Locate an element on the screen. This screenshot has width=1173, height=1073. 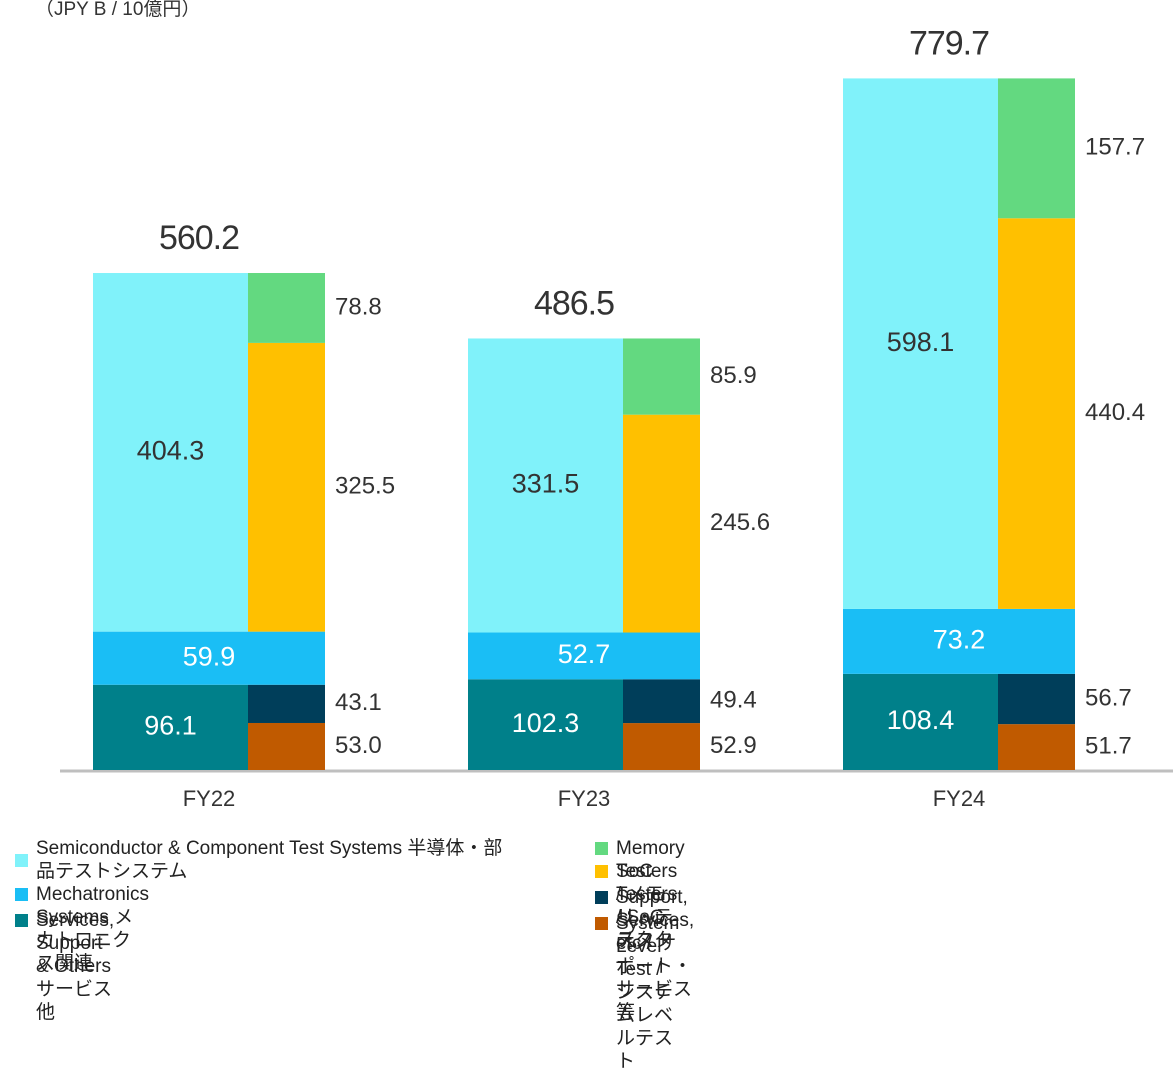
unit-label: （JPY B / 10億円） is located at coordinates (117, 10).